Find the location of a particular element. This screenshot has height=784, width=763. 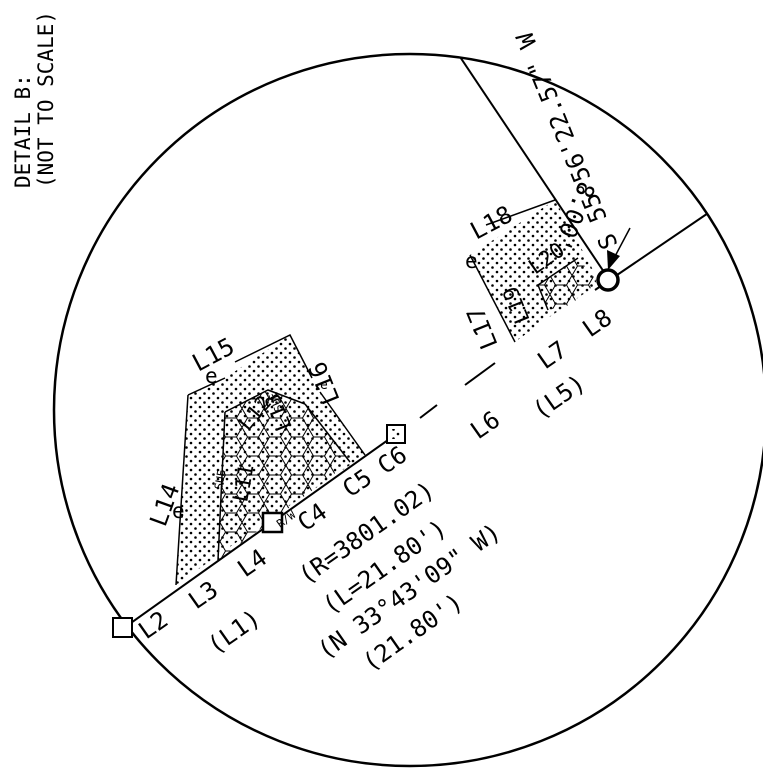

label-e-l16: e is located at coordinates (324, 385).